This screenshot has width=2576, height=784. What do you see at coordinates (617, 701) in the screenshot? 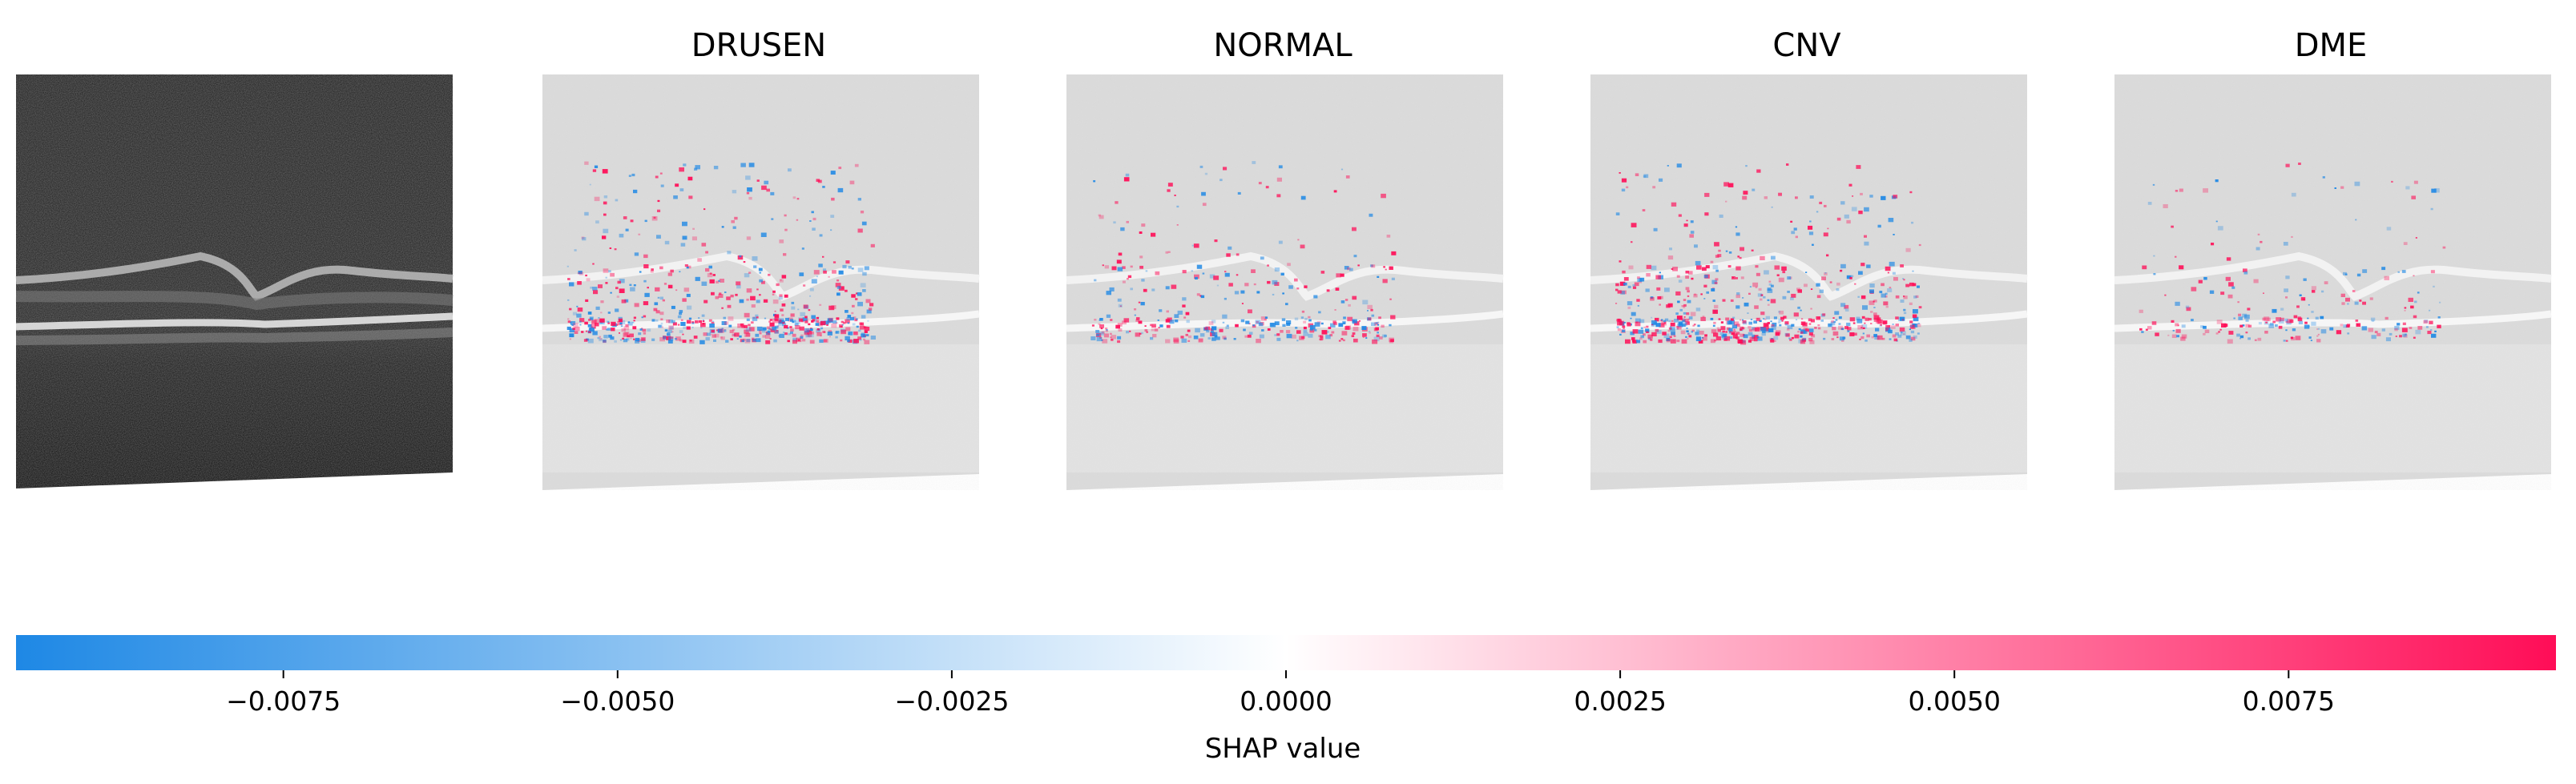
I see `colorbar-tick-label: −0.0050` at bounding box center [617, 701].